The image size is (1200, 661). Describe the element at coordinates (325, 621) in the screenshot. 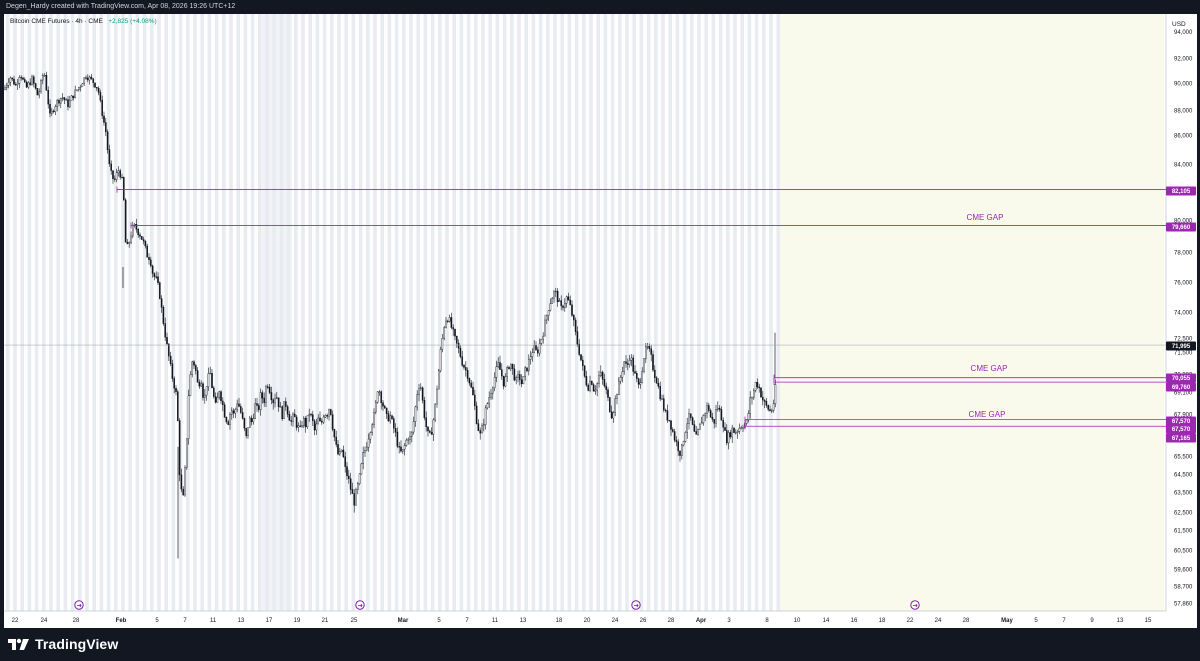

I see `x-tick-label: 21` at that location.